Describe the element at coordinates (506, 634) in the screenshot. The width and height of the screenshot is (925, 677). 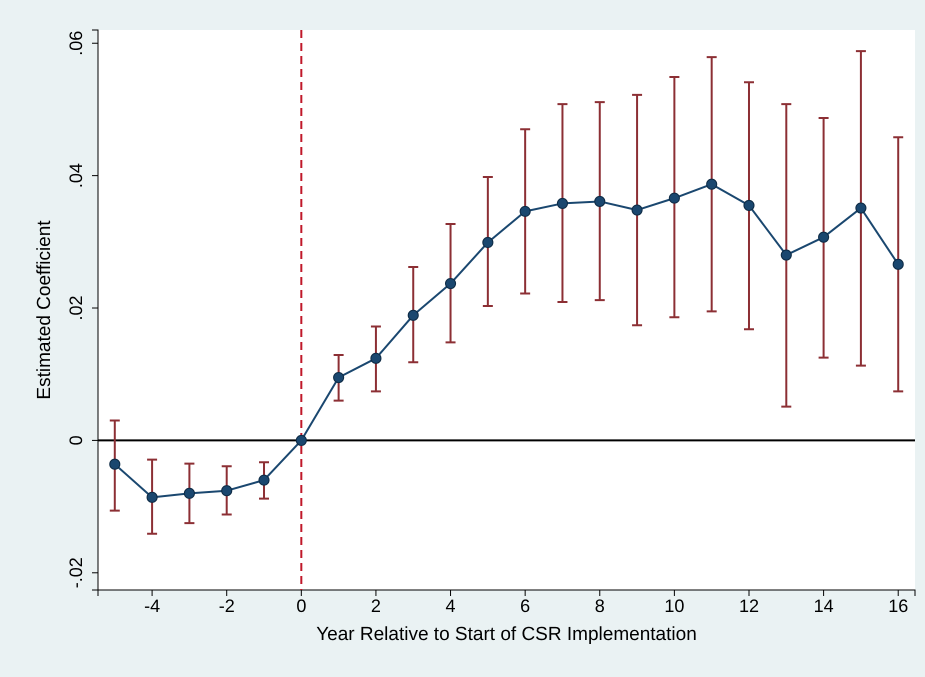
I see `x-axis-title: Year Relative to Start of CSR Implementation` at that location.